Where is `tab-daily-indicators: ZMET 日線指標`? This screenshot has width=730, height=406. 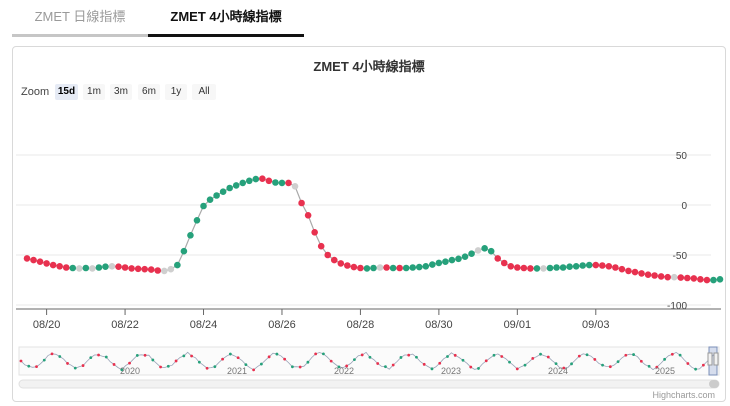 tab-daily-indicators: ZMET 日線指標 is located at coordinates (80, 16).